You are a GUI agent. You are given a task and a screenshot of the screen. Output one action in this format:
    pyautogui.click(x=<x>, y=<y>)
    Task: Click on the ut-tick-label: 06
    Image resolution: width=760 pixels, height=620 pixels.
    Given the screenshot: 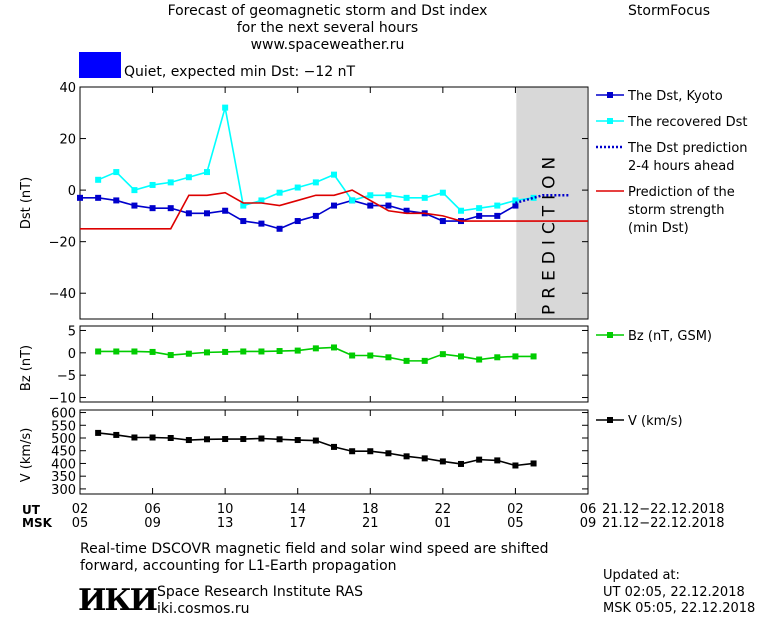 What is the action you would take?
    pyautogui.click(x=152, y=509)
    